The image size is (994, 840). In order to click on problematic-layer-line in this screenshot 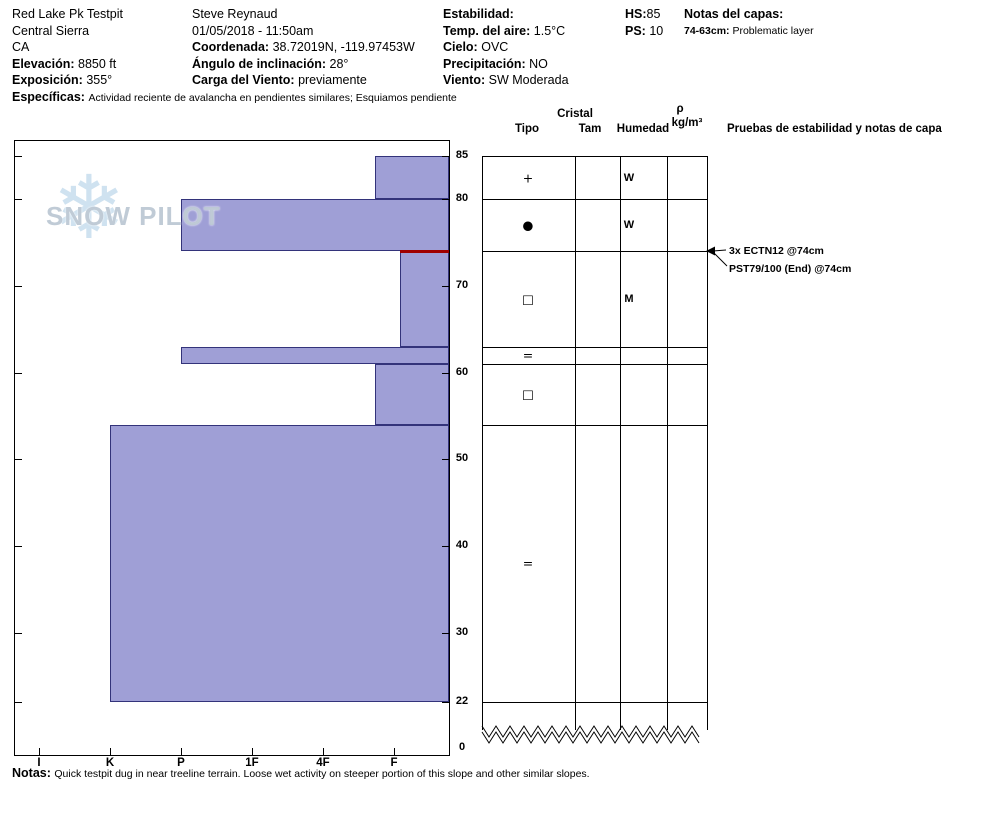, I will do `click(424, 252)`.